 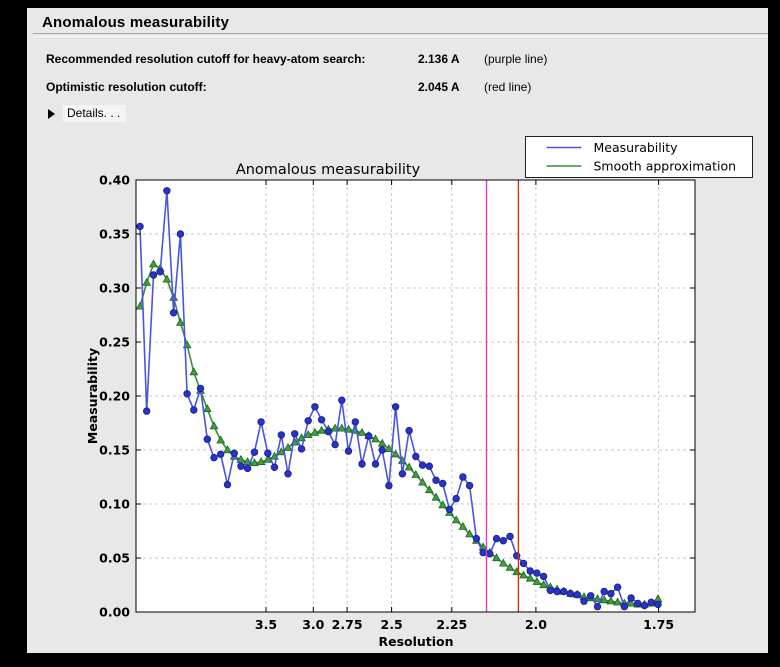 What do you see at coordinates (439, 87) in the screenshot?
I see `optimistic-cutoff-value: 2.045 A` at bounding box center [439, 87].